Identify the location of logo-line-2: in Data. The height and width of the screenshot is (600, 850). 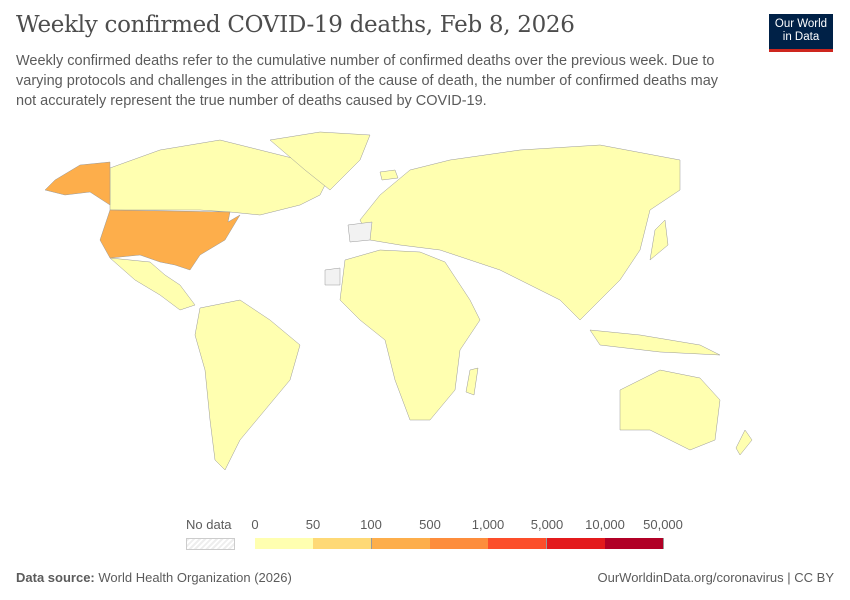
(801, 37).